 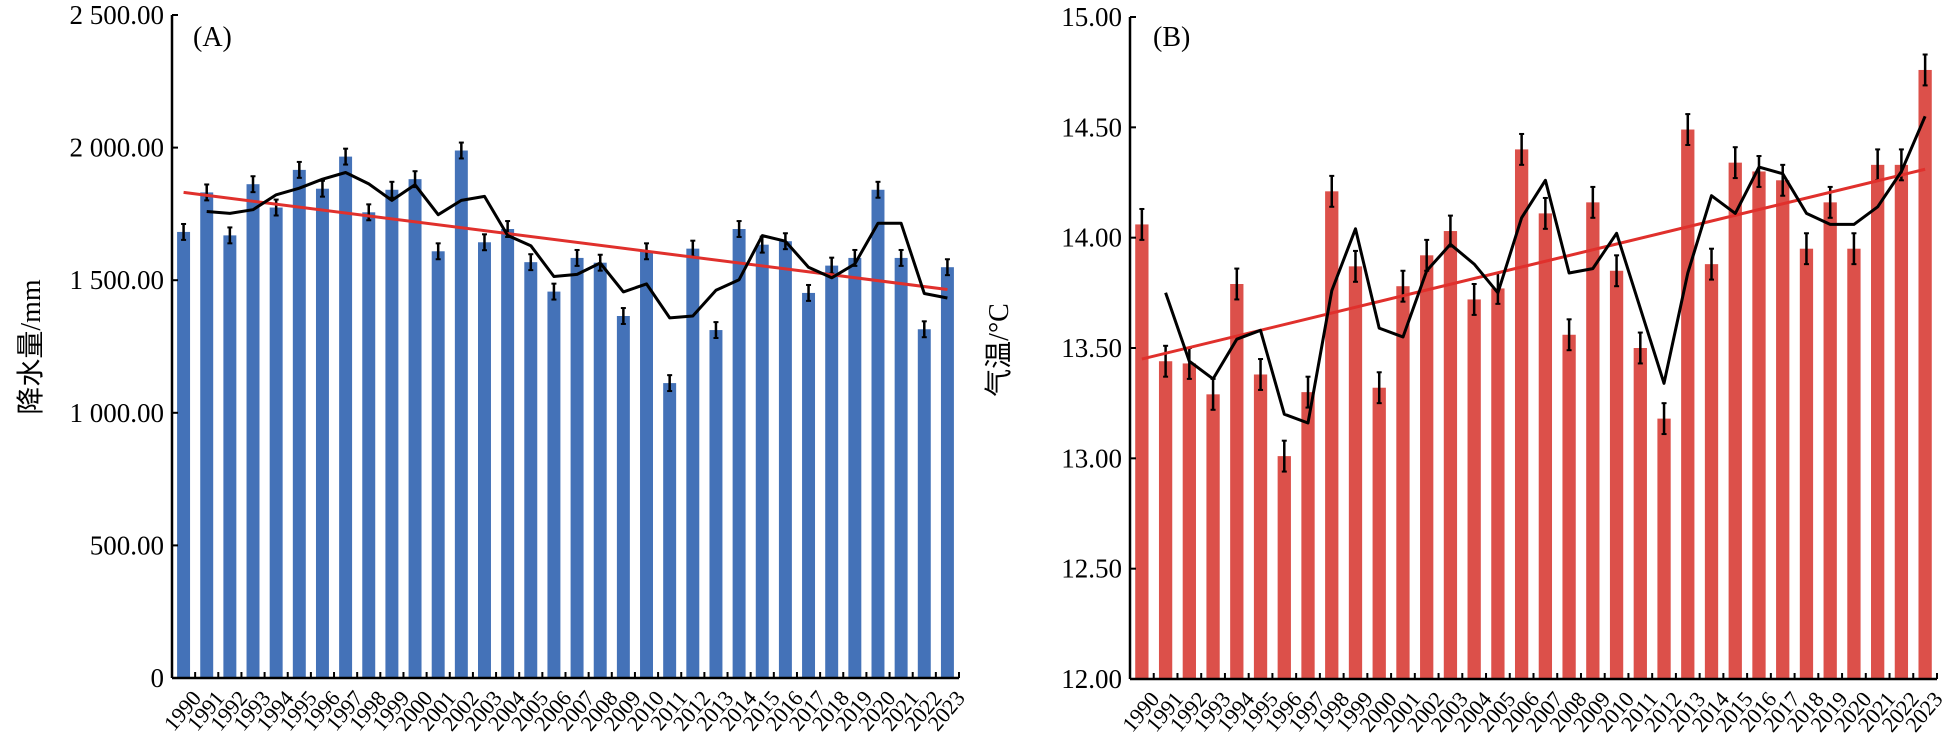 I want to click on panel-label: (B), so click(x=1171, y=37).